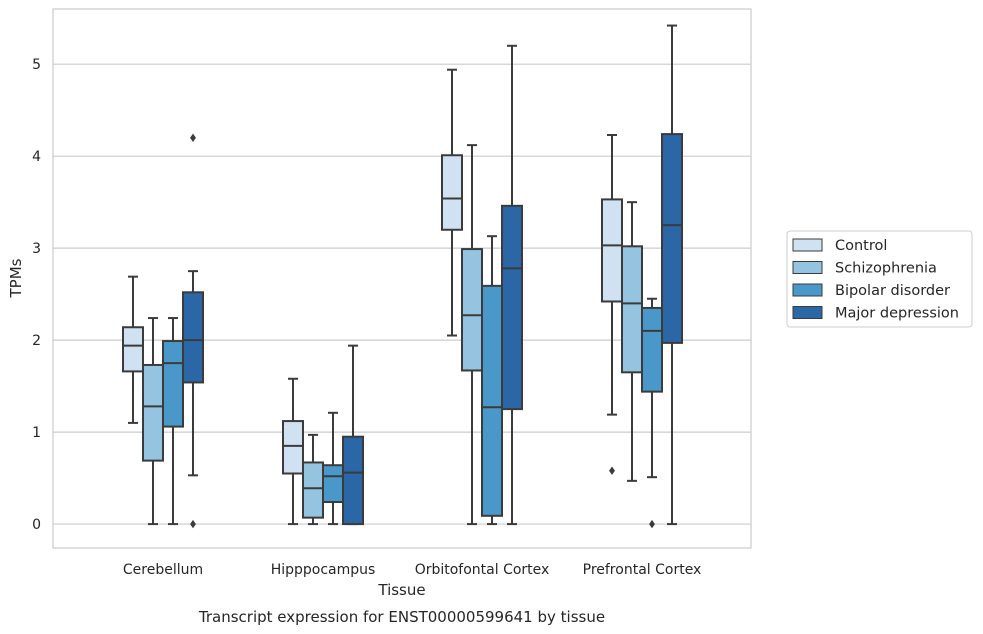  What do you see at coordinates (482, 570) in the screenshot?
I see `x-tick-label: Orbitofontal Cortex` at bounding box center [482, 570].